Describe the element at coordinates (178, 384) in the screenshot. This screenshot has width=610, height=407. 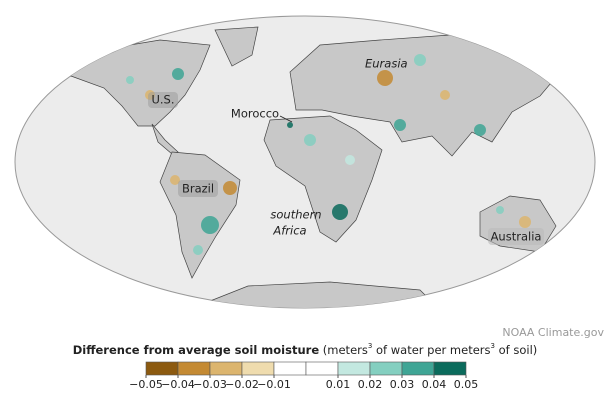
I see `tick-label: −0.04` at that location.